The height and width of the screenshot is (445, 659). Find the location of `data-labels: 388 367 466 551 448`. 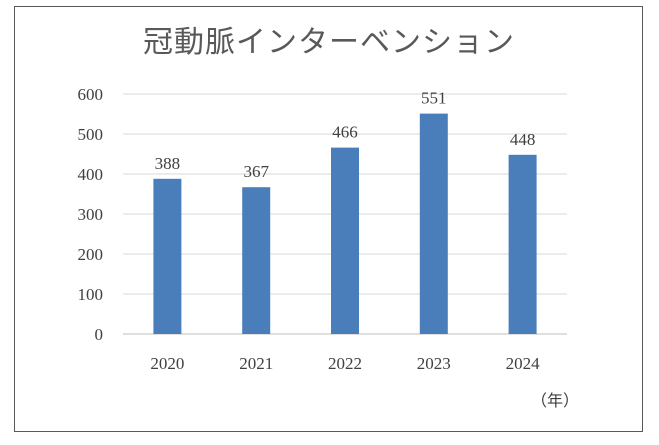

data-labels: 388 367 466 551 448 is located at coordinates (345, 135).